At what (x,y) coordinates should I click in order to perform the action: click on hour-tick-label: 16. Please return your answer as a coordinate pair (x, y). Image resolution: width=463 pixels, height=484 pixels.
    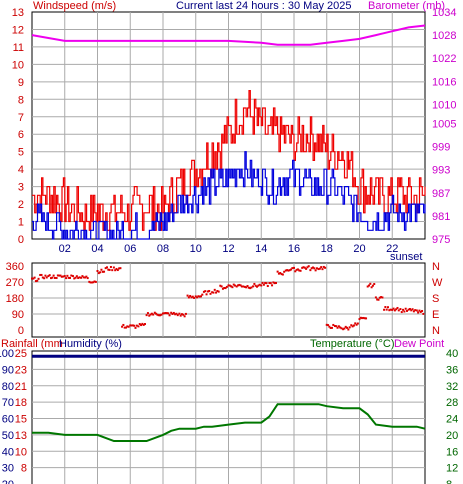
    Looking at the image, I should click on (294, 249).